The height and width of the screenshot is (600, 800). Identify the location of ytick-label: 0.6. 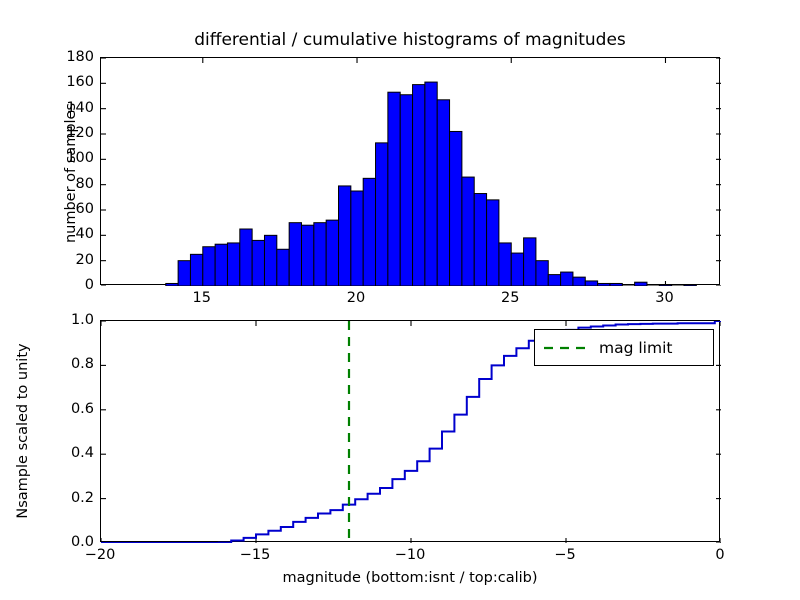
(82, 408).